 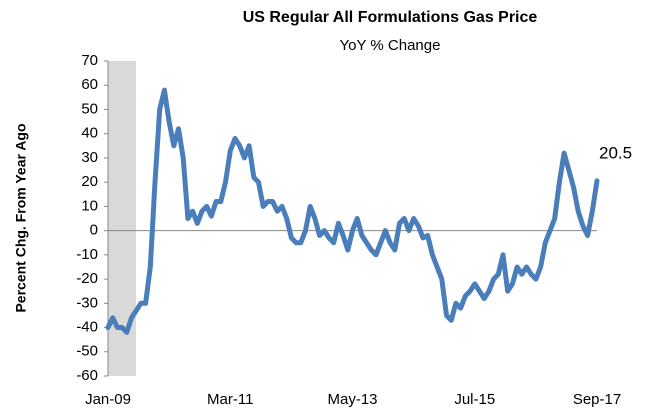 I want to click on y-tick-label: -40, so click(x=87, y=327).